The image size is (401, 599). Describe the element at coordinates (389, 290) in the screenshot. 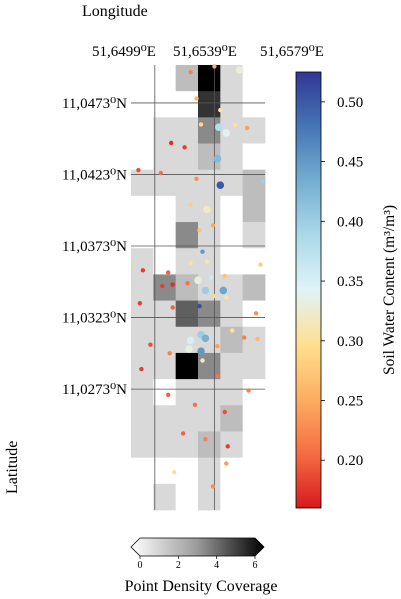

I see `colorbar-title: Soil Water Content (m³/m³)` at that location.